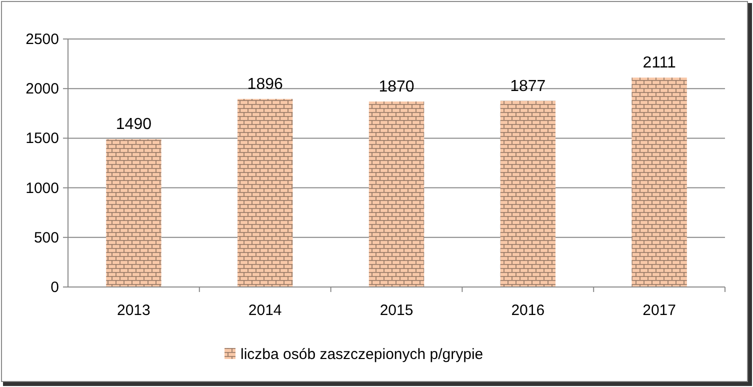 This screenshot has width=753, height=387. Describe the element at coordinates (42, 188) in the screenshot. I see `y-tick-label: 1000` at that location.